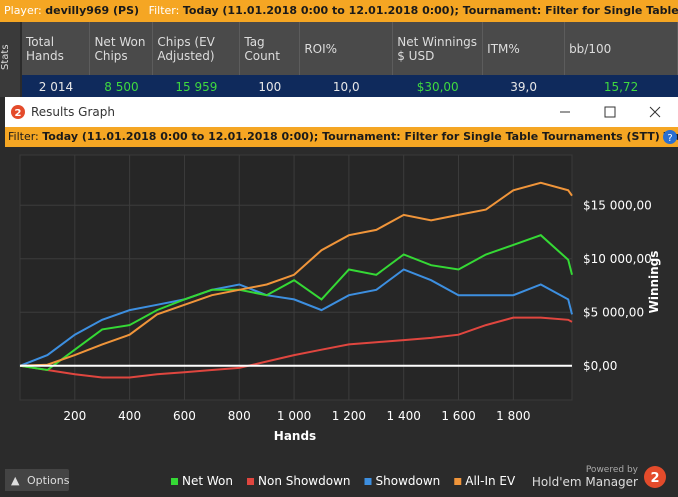 This screenshot has height=497, width=678. What do you see at coordinates (346, 48) in the screenshot?
I see `column-header: ROI%` at bounding box center [346, 48].